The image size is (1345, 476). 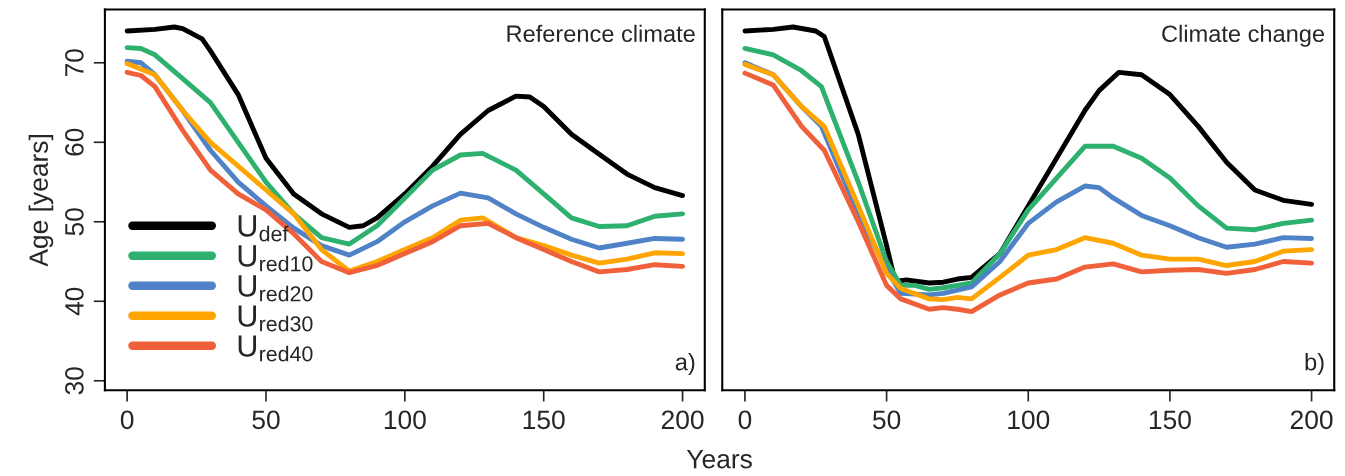 What do you see at coordinates (74, 381) in the screenshot?
I see `y-tick-label: 30` at bounding box center [74, 381].